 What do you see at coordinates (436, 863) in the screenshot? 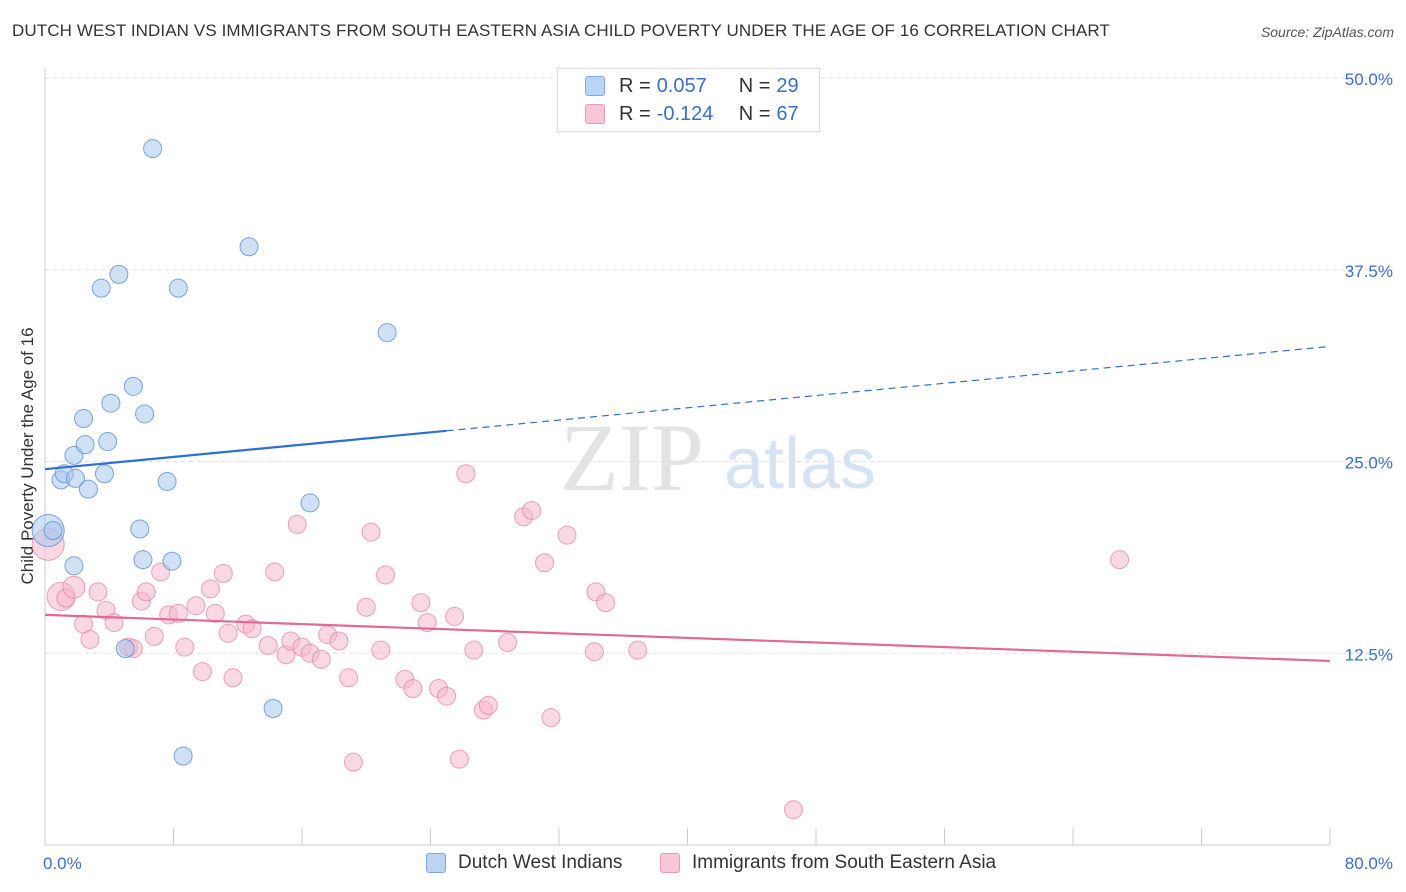
I see `bottom-legend-swatch-blue` at bounding box center [436, 863].